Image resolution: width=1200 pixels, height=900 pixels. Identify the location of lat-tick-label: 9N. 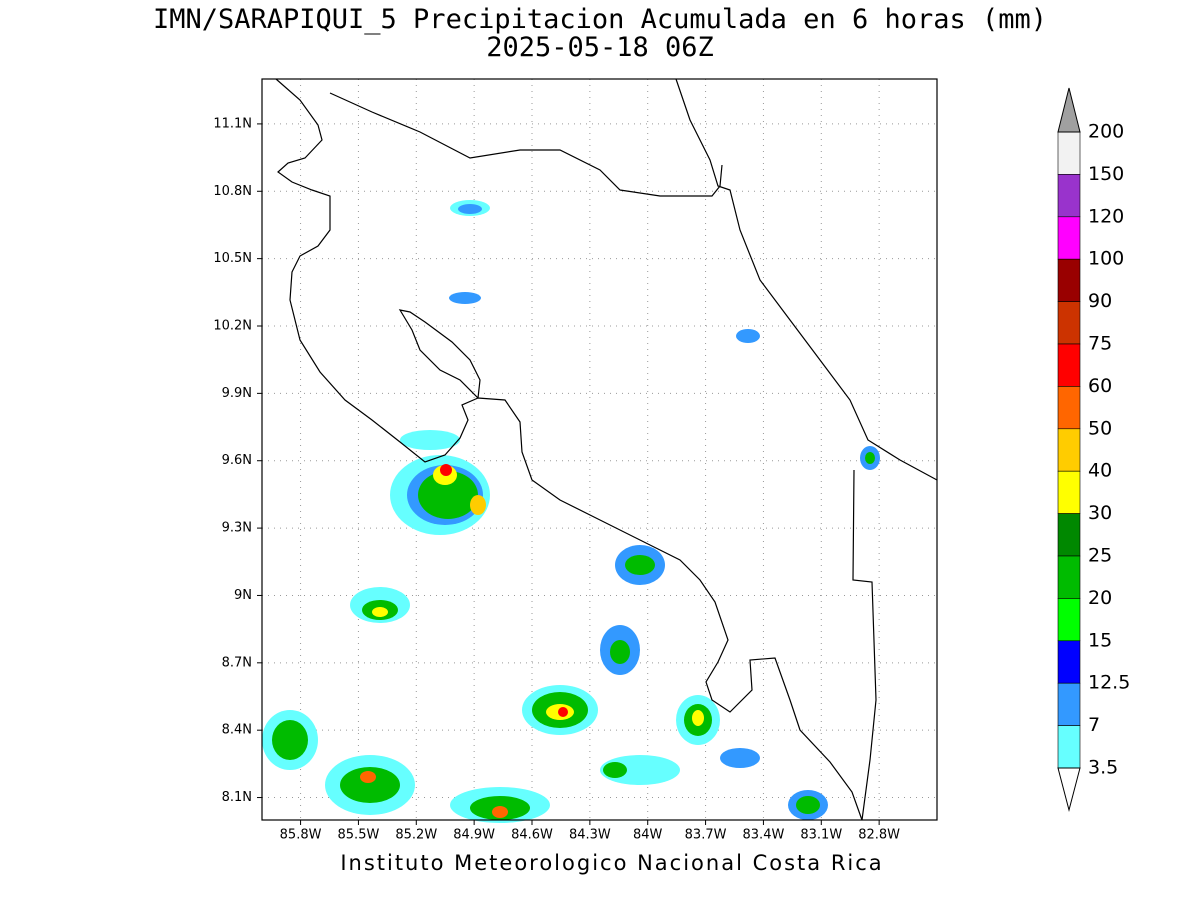
(243, 595).